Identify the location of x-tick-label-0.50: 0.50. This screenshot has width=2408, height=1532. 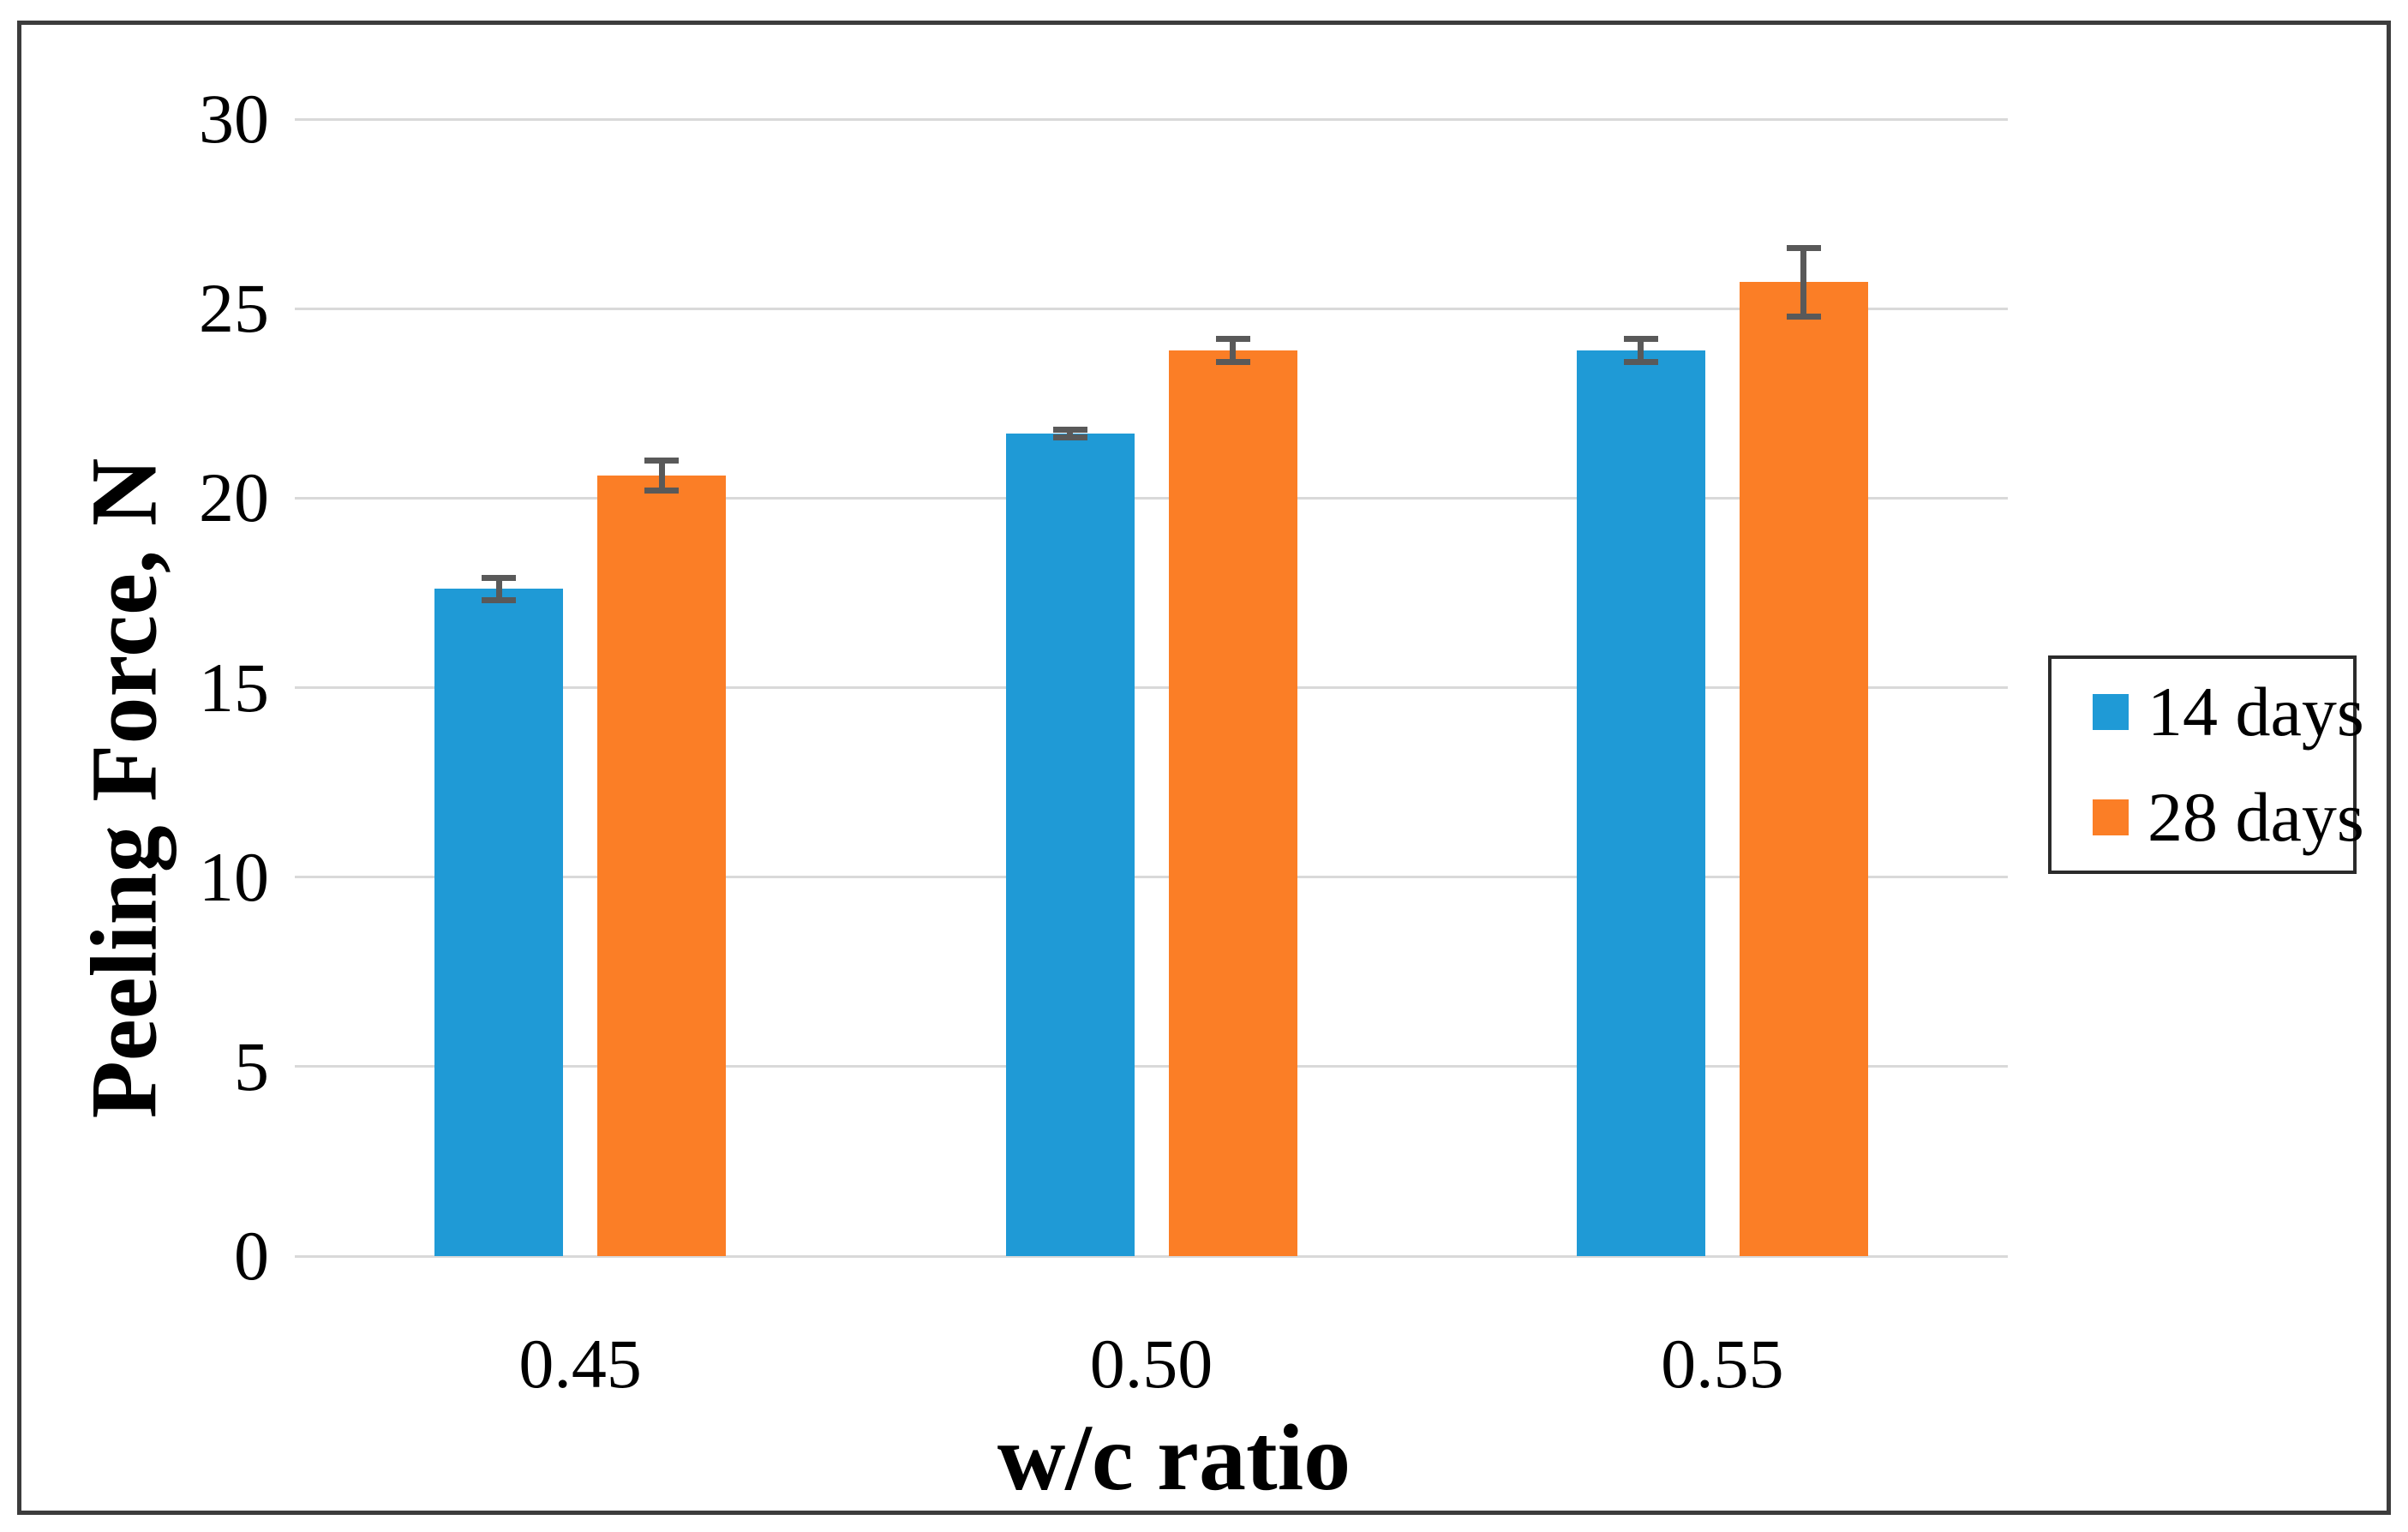
(1151, 1364).